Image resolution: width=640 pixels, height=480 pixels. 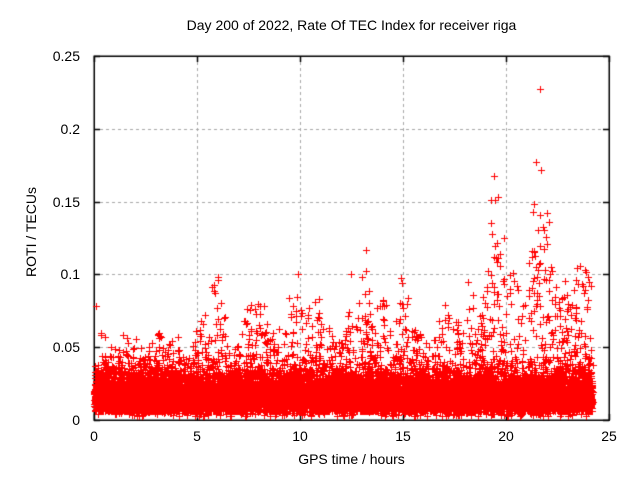 I want to click on x-tick-label: 10, so click(x=300, y=436).